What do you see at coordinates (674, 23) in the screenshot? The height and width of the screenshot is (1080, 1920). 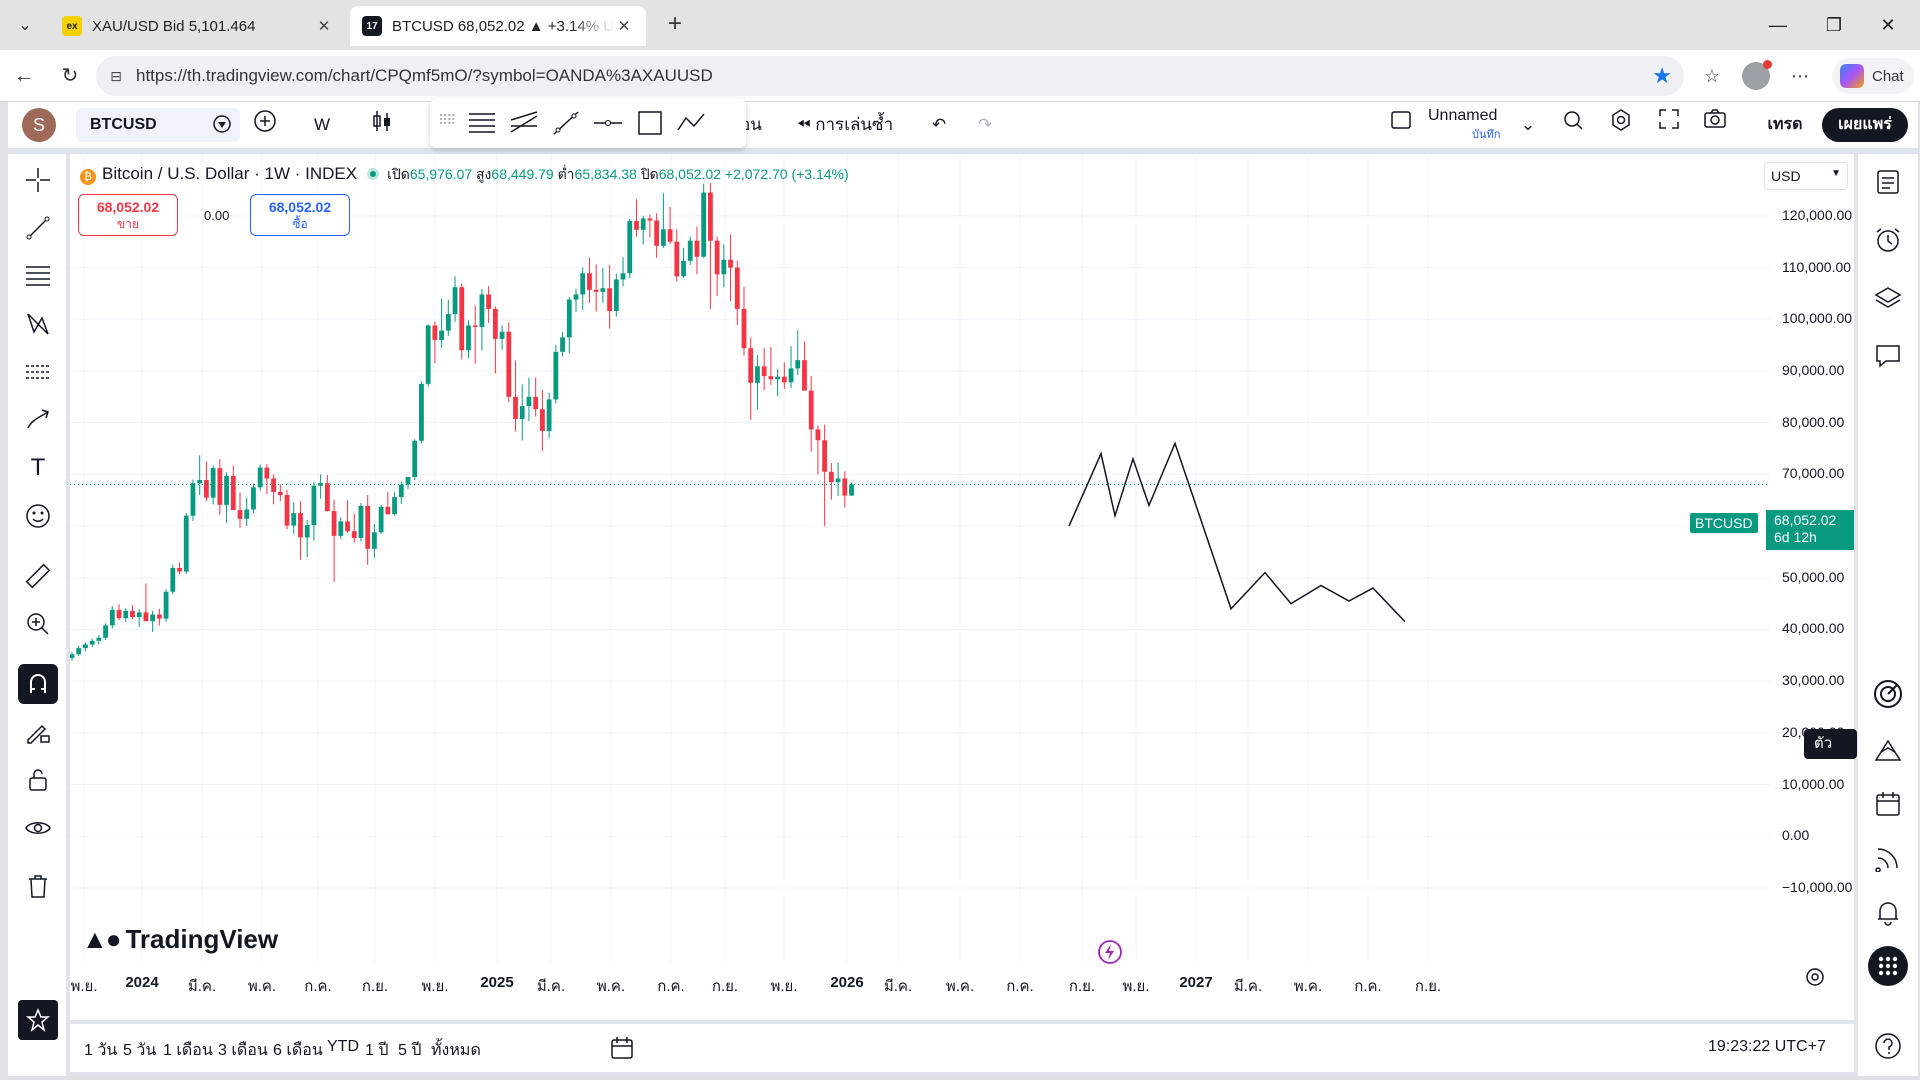 I see `new-tab-button: +` at bounding box center [674, 23].